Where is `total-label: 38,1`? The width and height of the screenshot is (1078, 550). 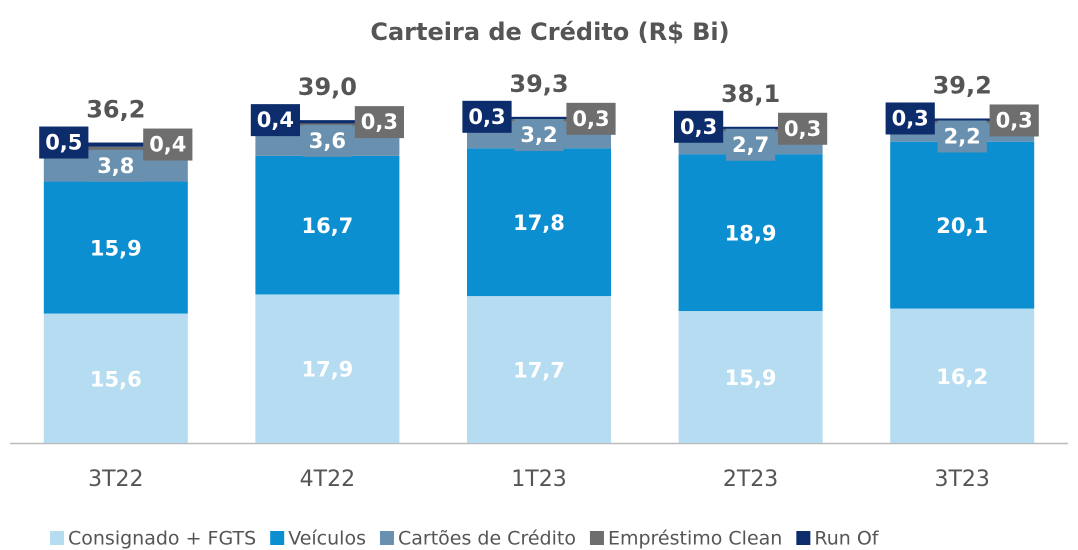
total-label: 38,1 is located at coordinates (750, 94).